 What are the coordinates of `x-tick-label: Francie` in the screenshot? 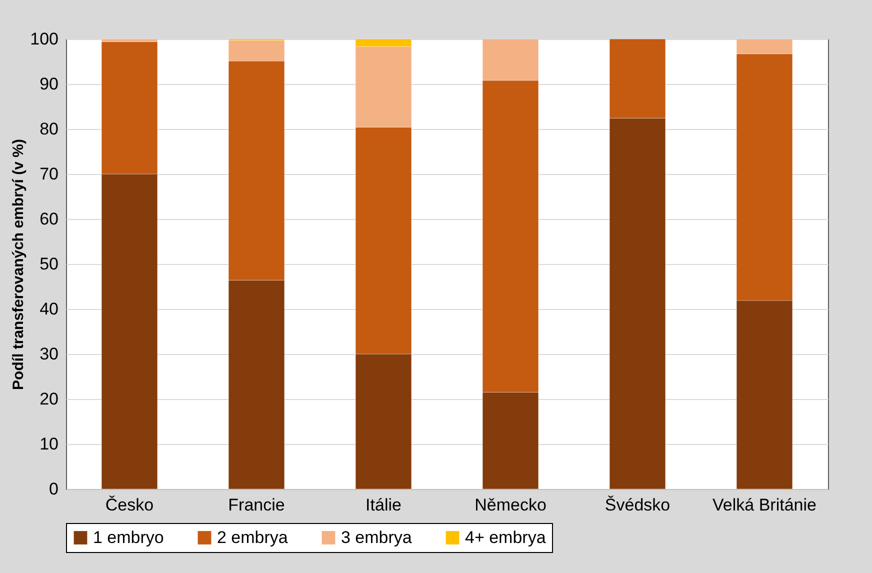 It's located at (256, 505).